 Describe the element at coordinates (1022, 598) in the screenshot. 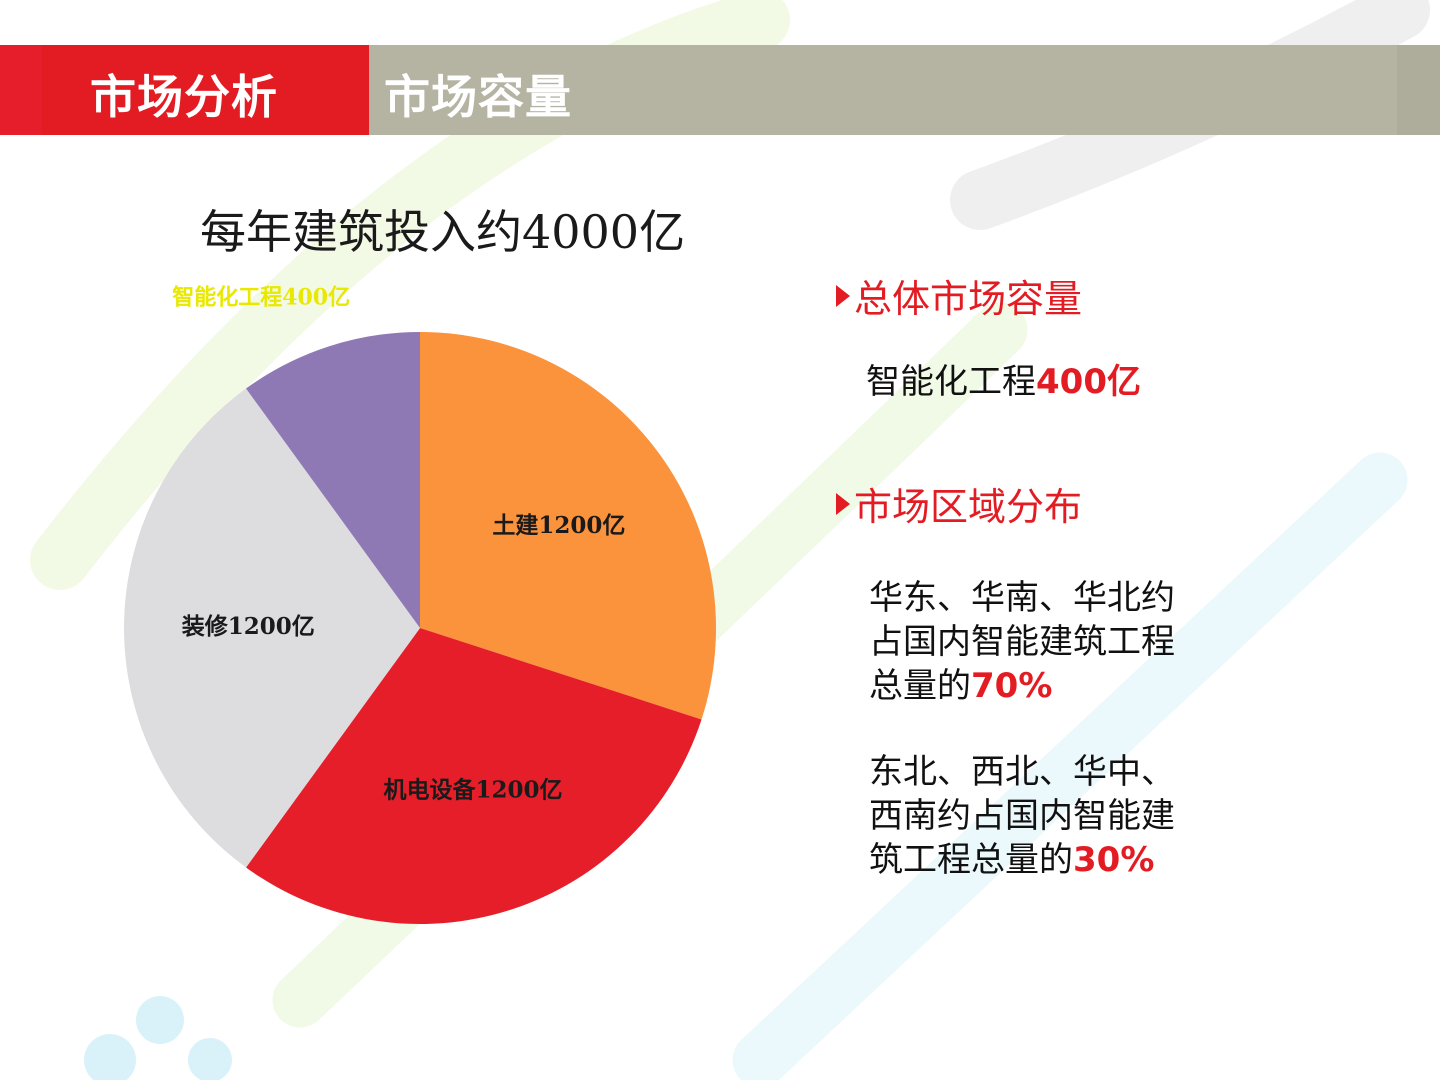

I see `paragraph-line: 华东、华南、华北约` at that location.